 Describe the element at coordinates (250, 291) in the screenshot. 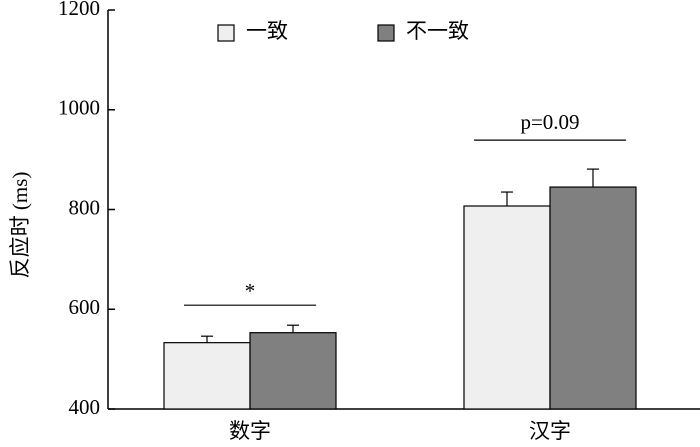

I see `annotation: *` at that location.